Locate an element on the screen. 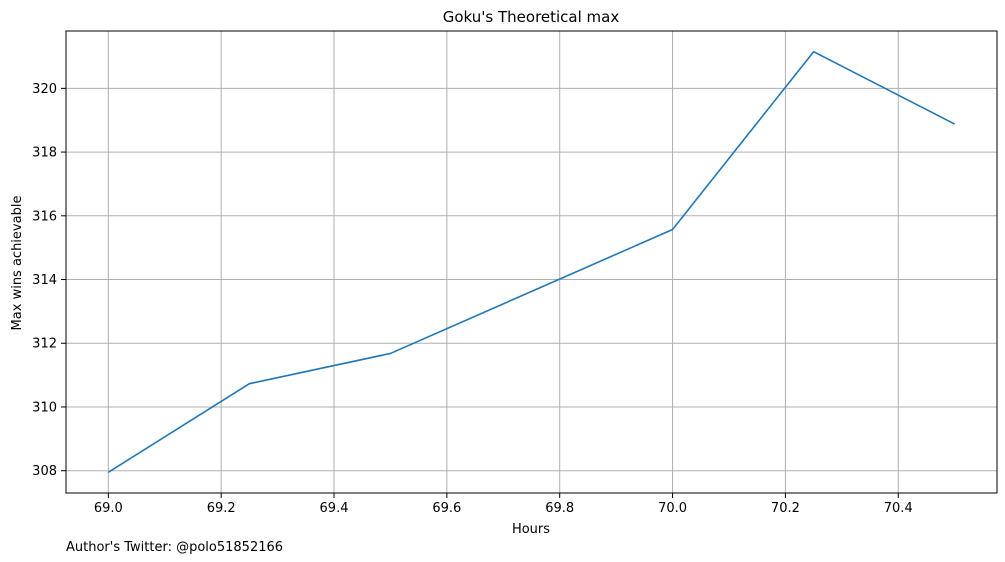  author-footnote: Author's Twitter: @polo51852166 is located at coordinates (174, 547).